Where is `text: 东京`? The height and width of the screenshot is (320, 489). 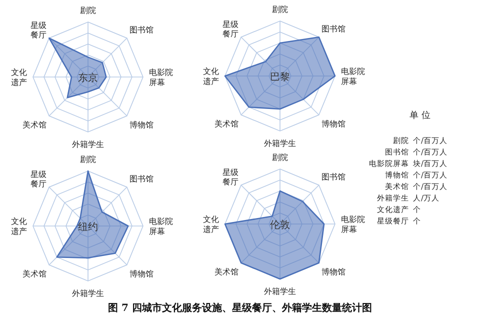
text: 东京 is located at coordinates (88, 78).